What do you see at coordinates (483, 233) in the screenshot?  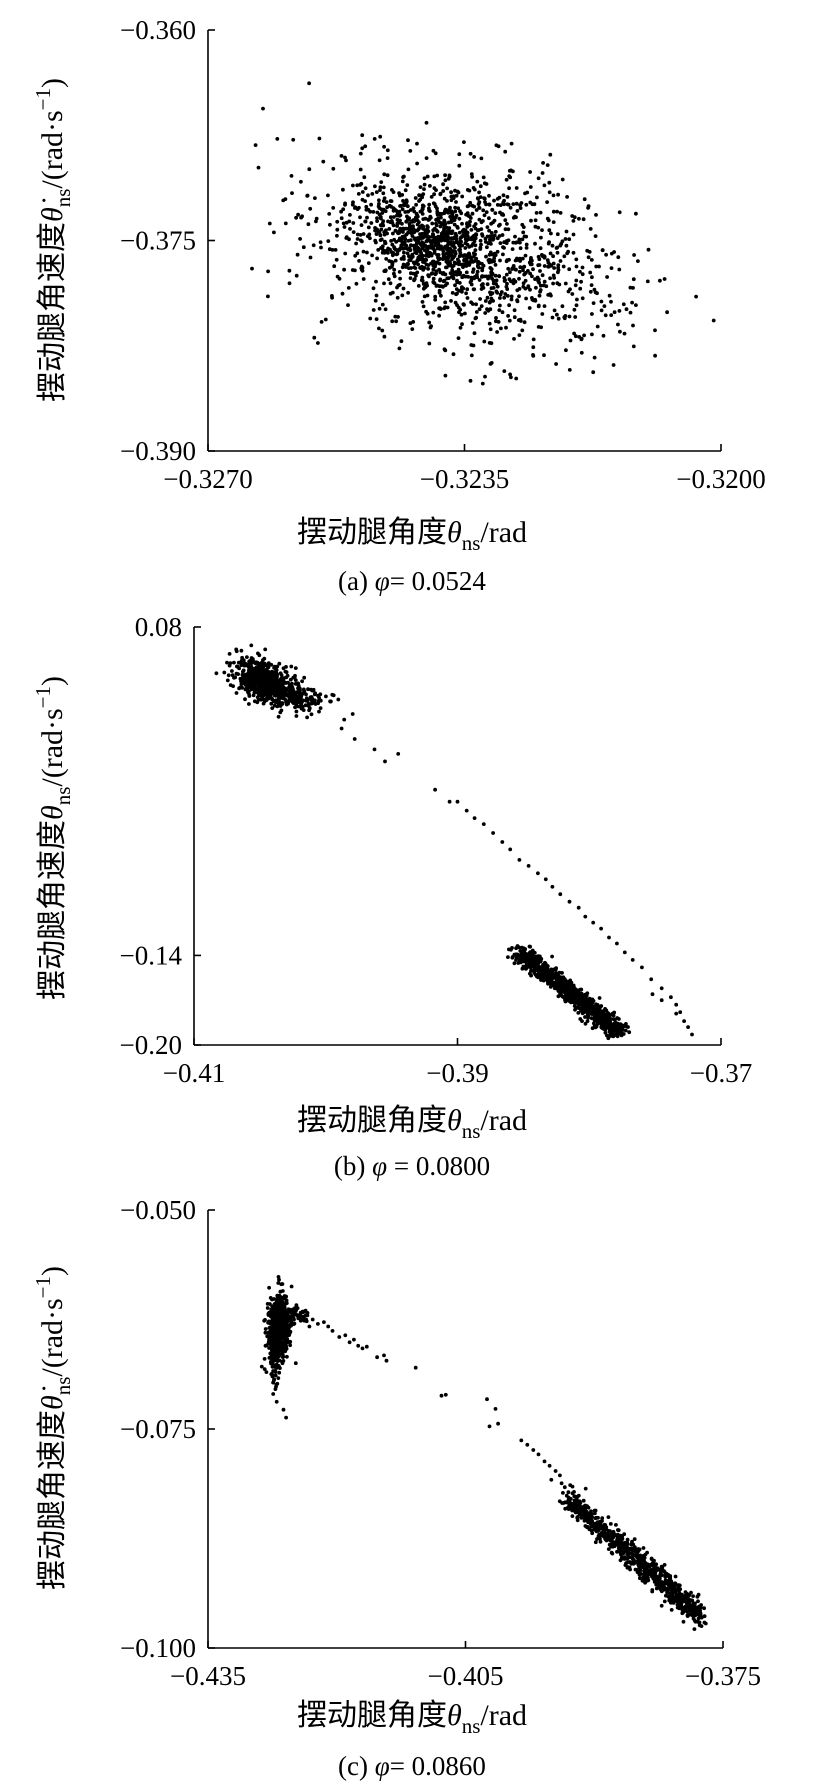 I see `data-points` at bounding box center [483, 233].